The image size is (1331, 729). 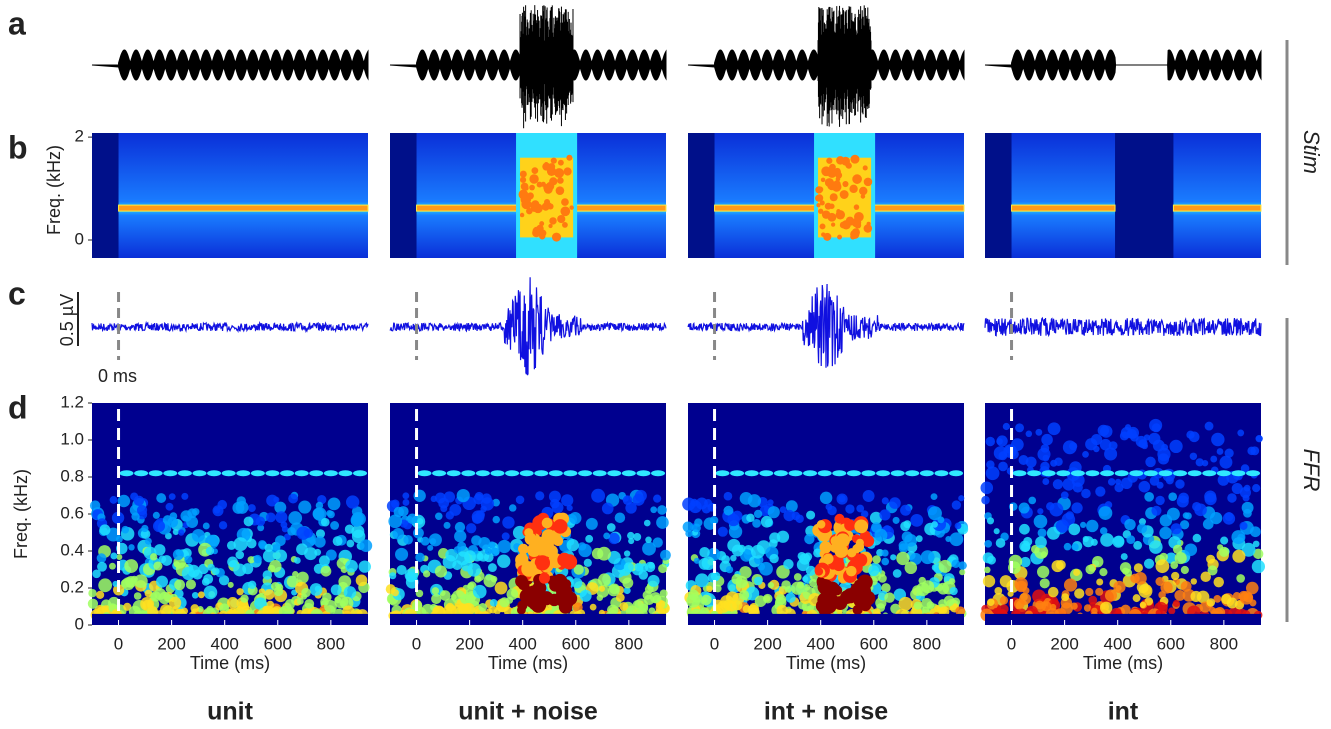 I want to click on y-tick-label: 1.0, so click(x=72, y=438).